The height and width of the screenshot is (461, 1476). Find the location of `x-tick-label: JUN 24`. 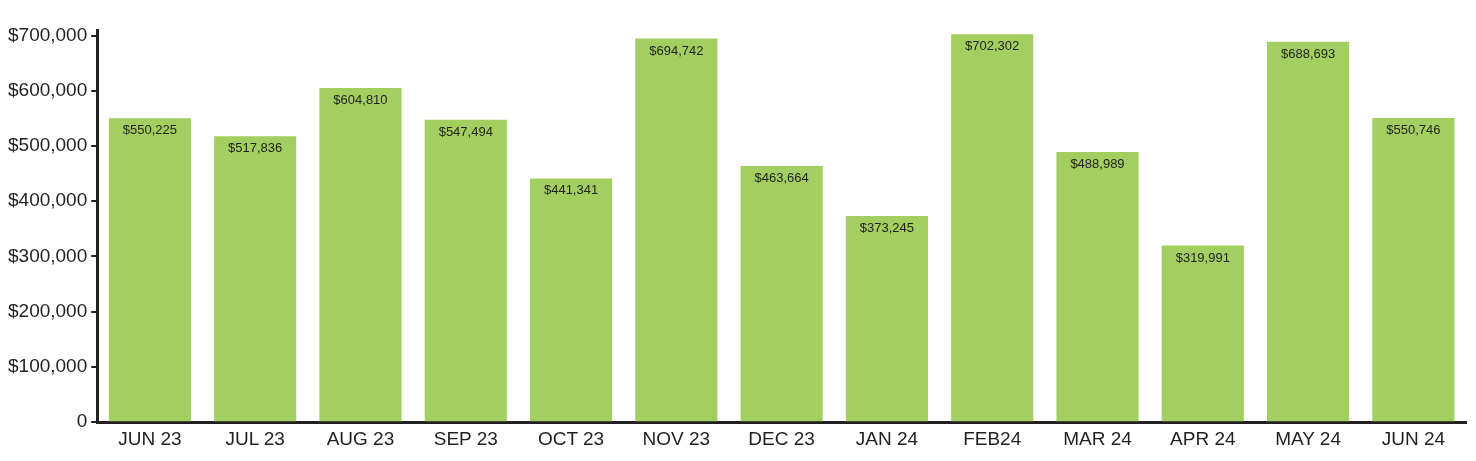

x-tick-label: JUN 24 is located at coordinates (1413, 438).